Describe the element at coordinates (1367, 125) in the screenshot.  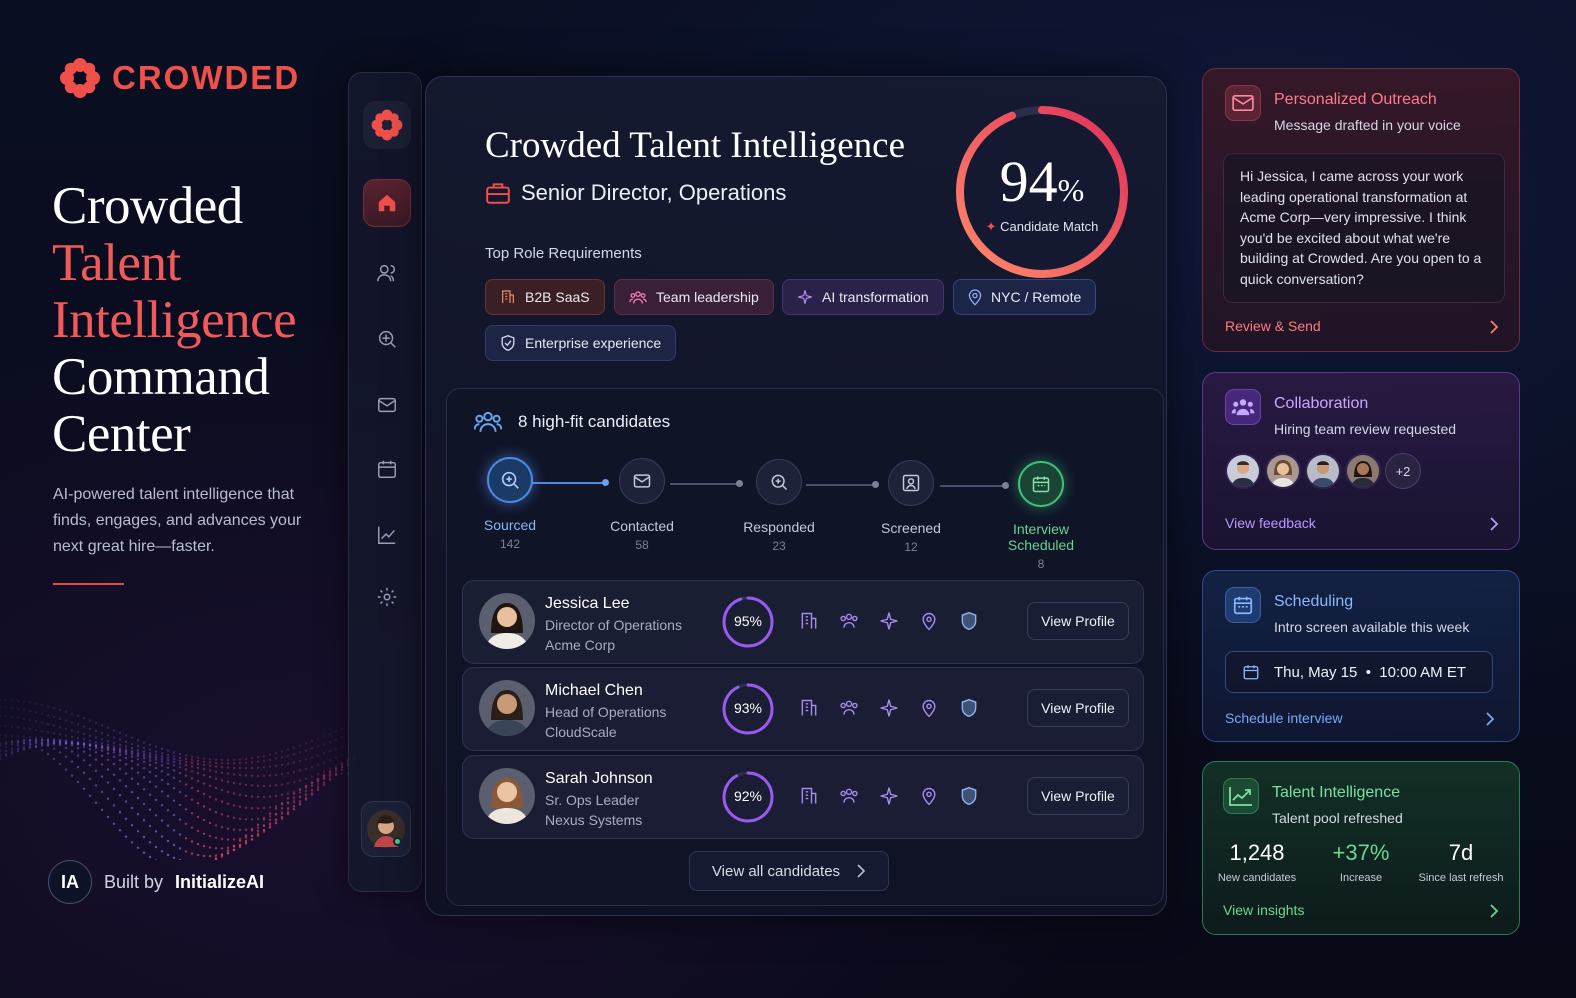
I see `outreach-subtitle: Message drafted in your voice` at that location.